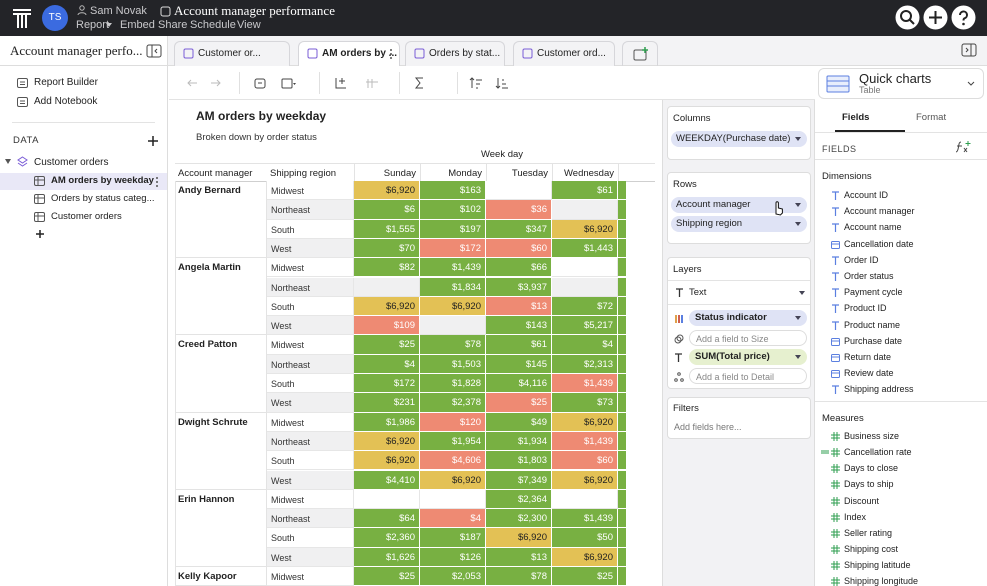  I want to click on swap, so click(261, 83).